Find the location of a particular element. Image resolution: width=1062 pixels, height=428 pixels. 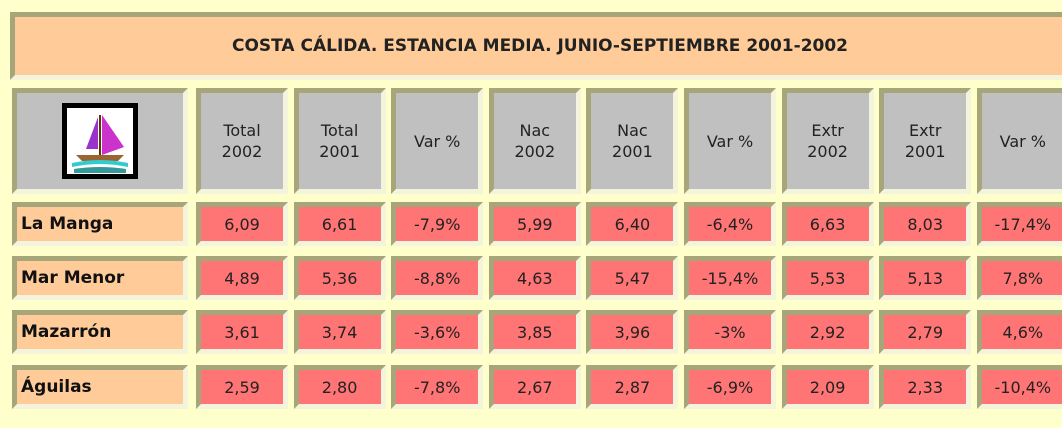

cell-text: 2,87 is located at coordinates (632, 387).